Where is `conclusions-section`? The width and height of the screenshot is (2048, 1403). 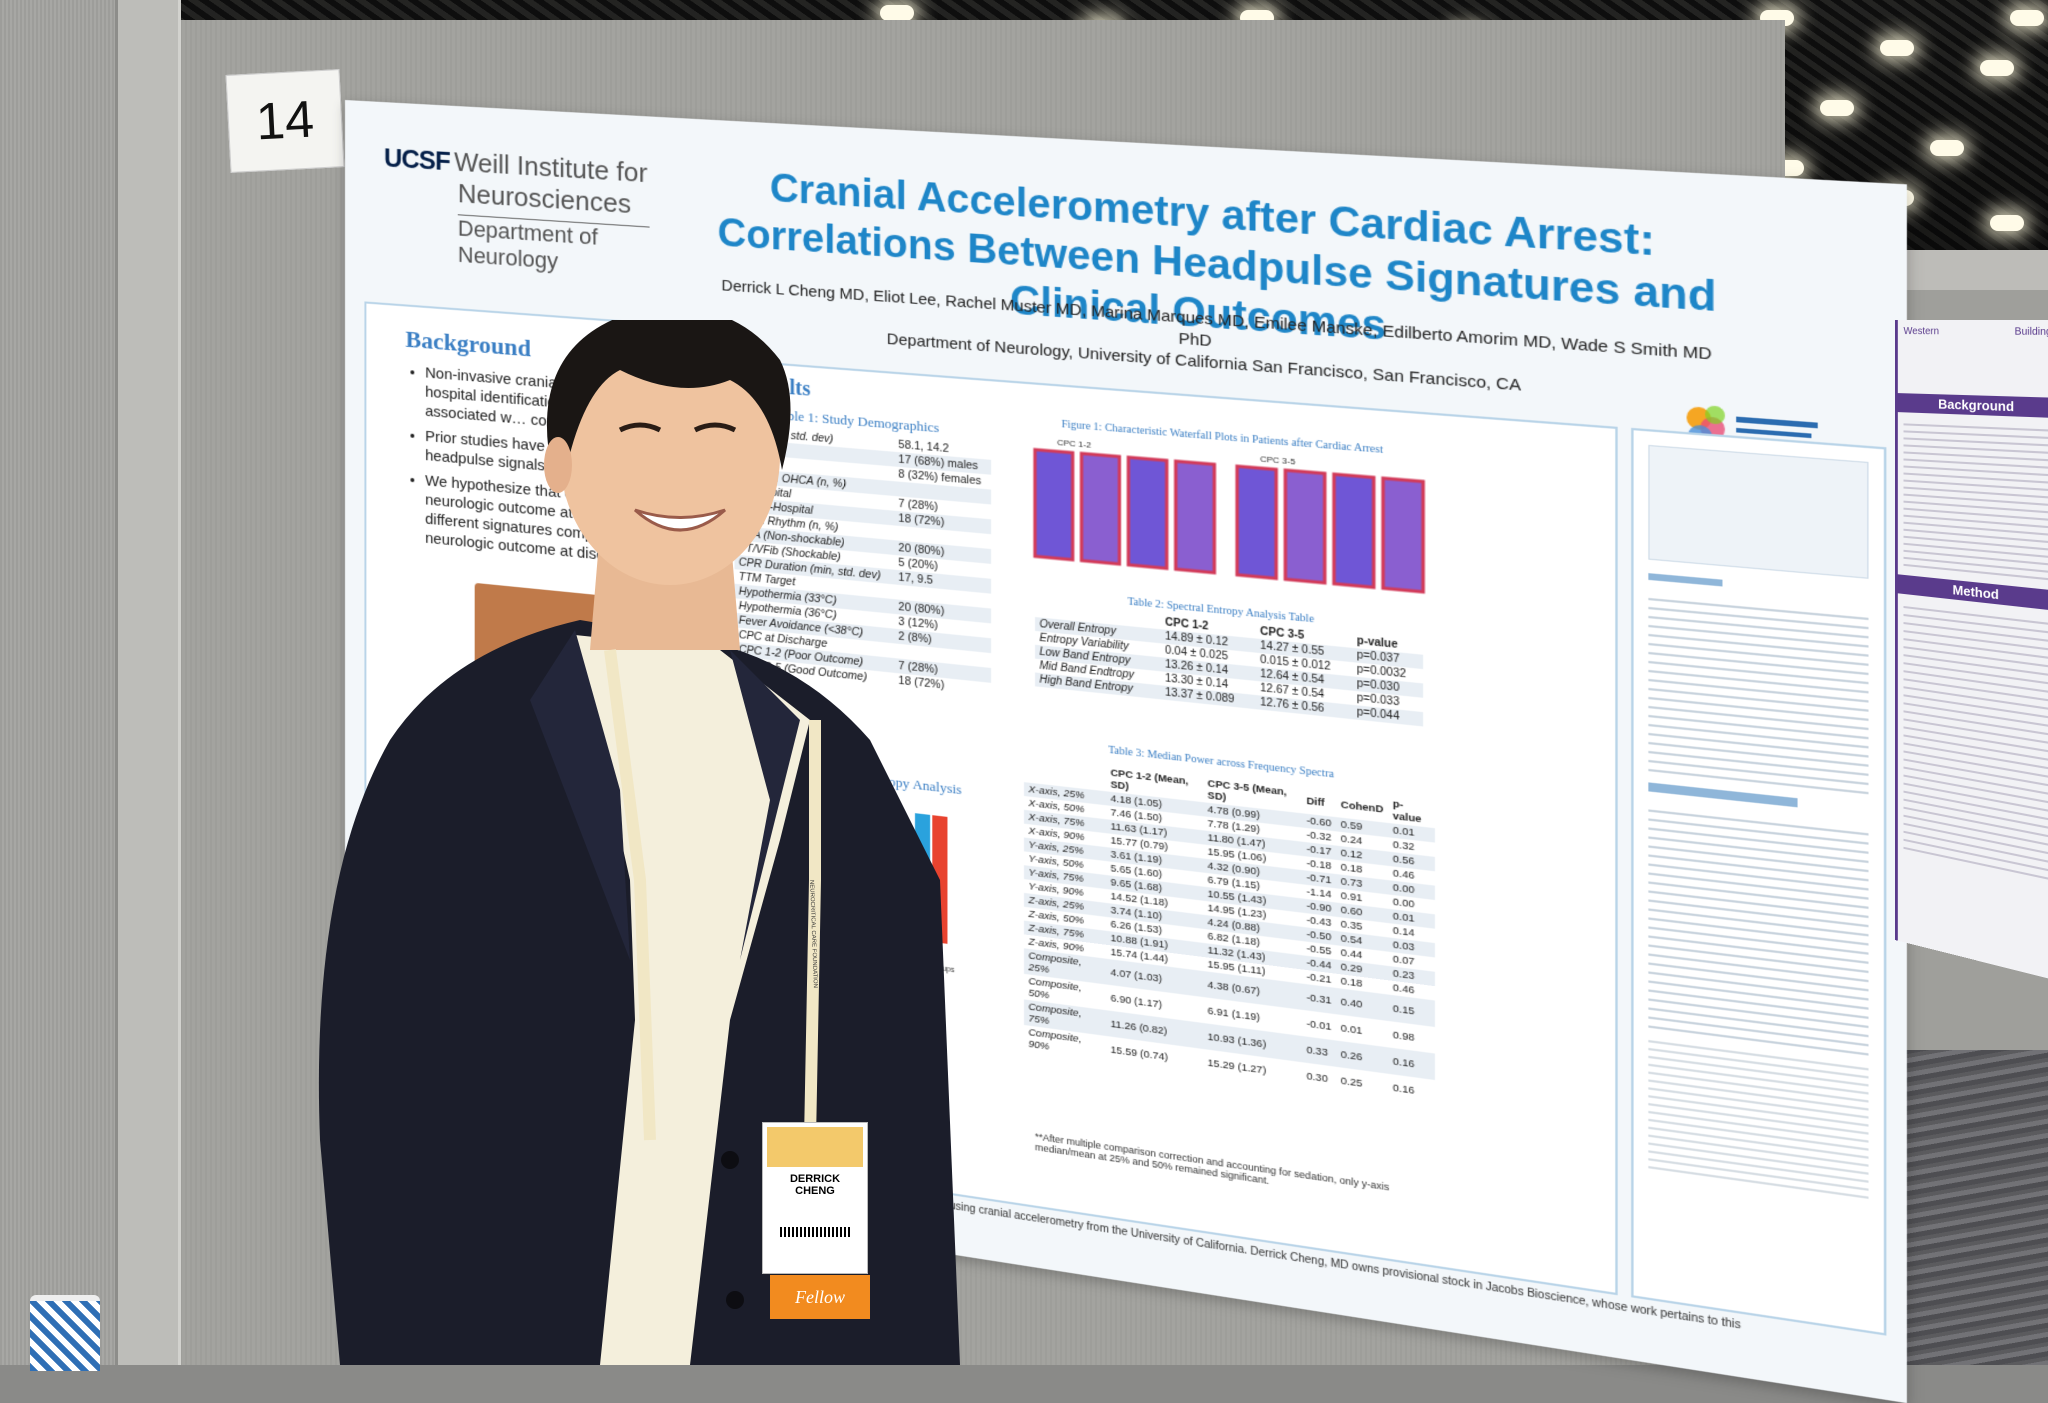
conclusions-section is located at coordinates (1758, 882).